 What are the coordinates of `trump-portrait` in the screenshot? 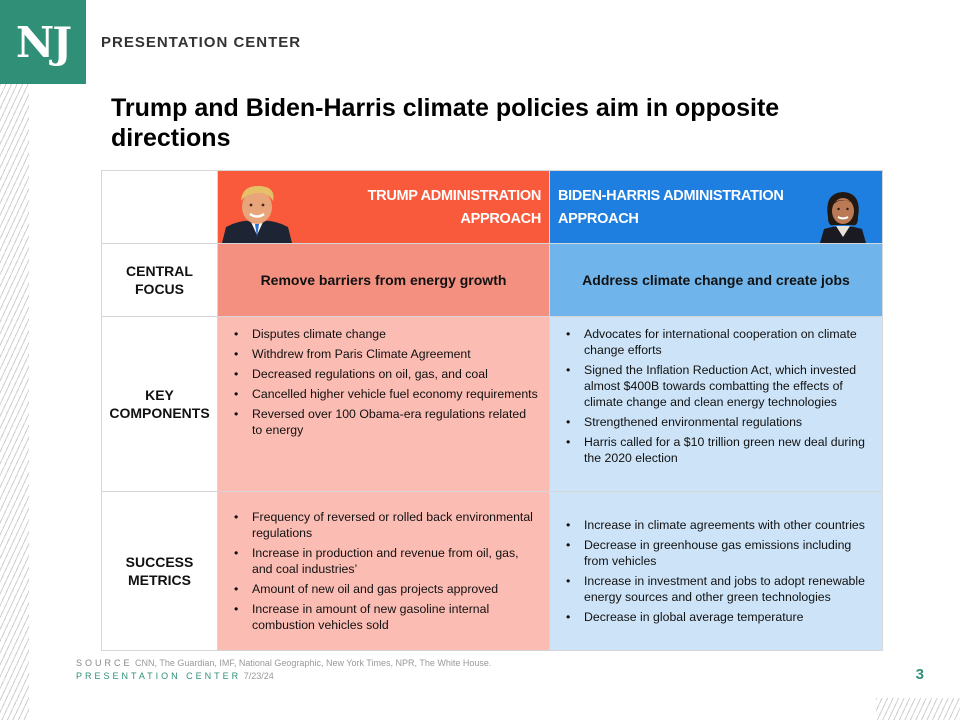 It's located at (257, 214).